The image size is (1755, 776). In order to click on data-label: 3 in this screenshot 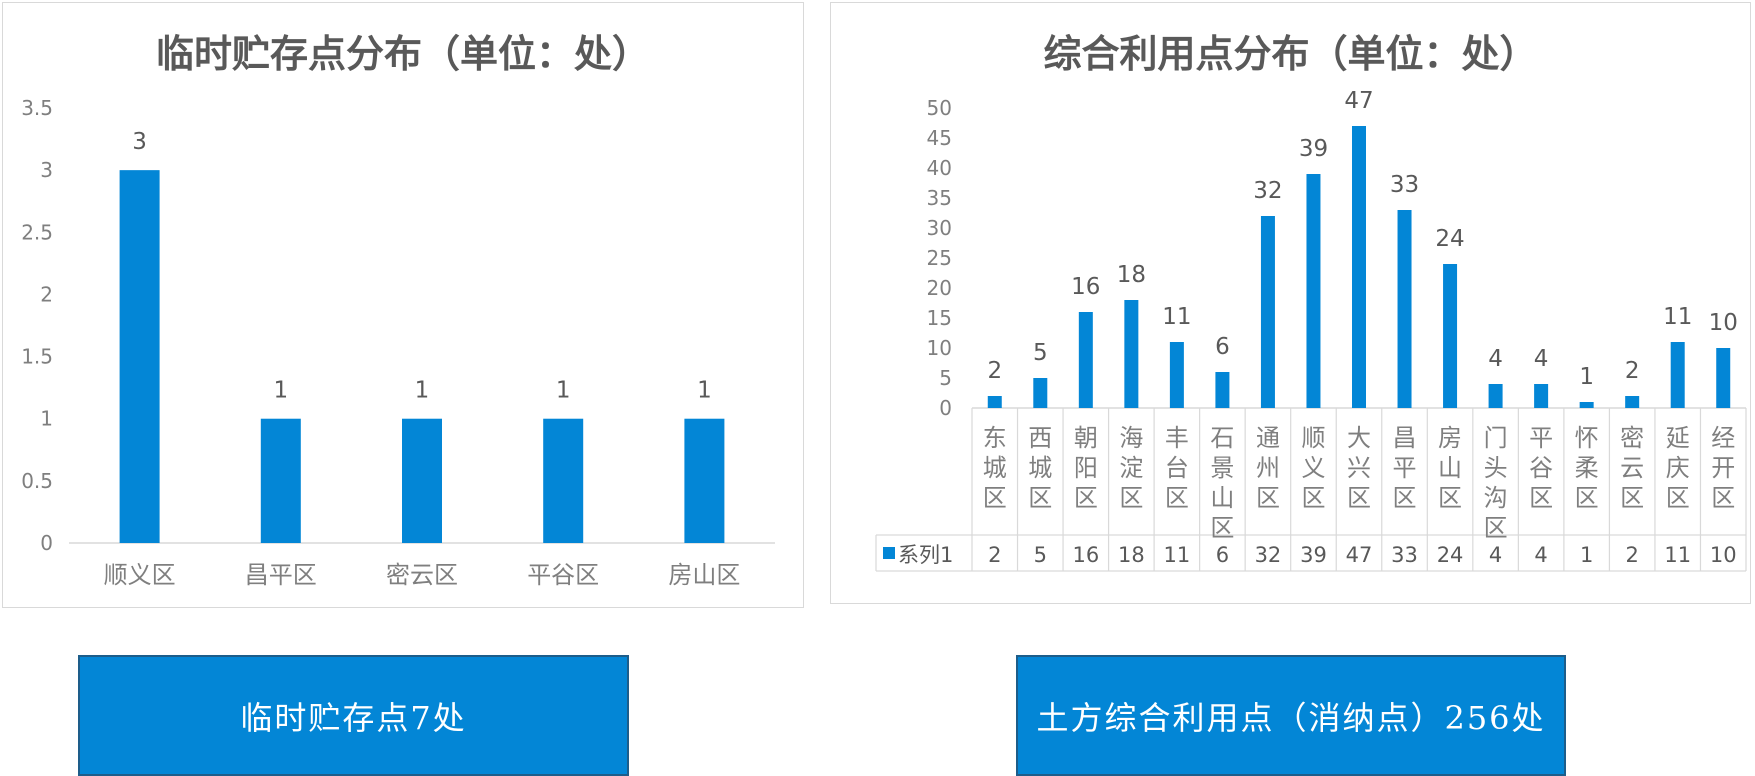, I will do `click(139, 142)`.